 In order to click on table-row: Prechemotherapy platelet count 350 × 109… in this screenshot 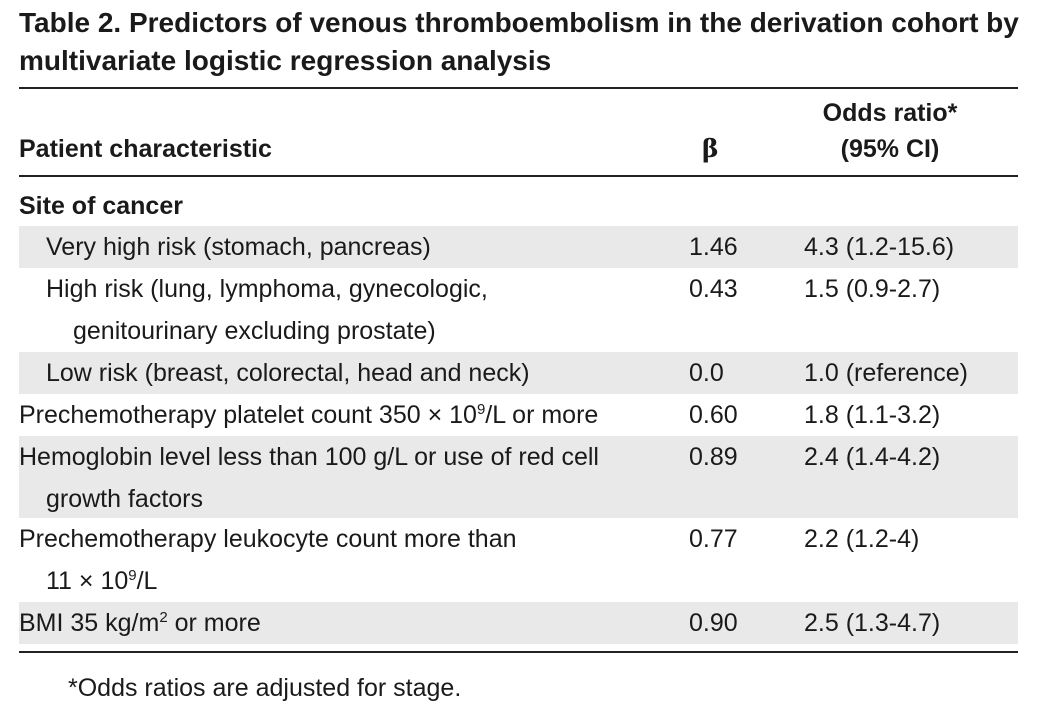, I will do `click(518, 415)`.